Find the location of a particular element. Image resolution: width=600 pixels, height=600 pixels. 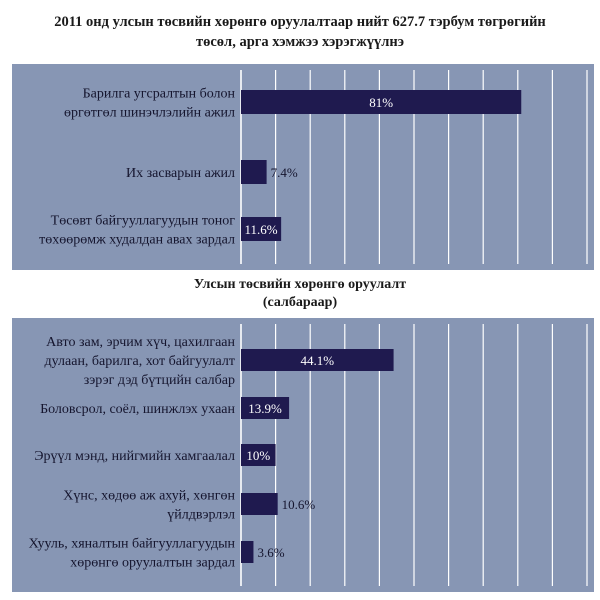

sector-chart-title-line-1: Улсын төсвийн хөрөнгө оруулалт is located at coordinates (300, 284).